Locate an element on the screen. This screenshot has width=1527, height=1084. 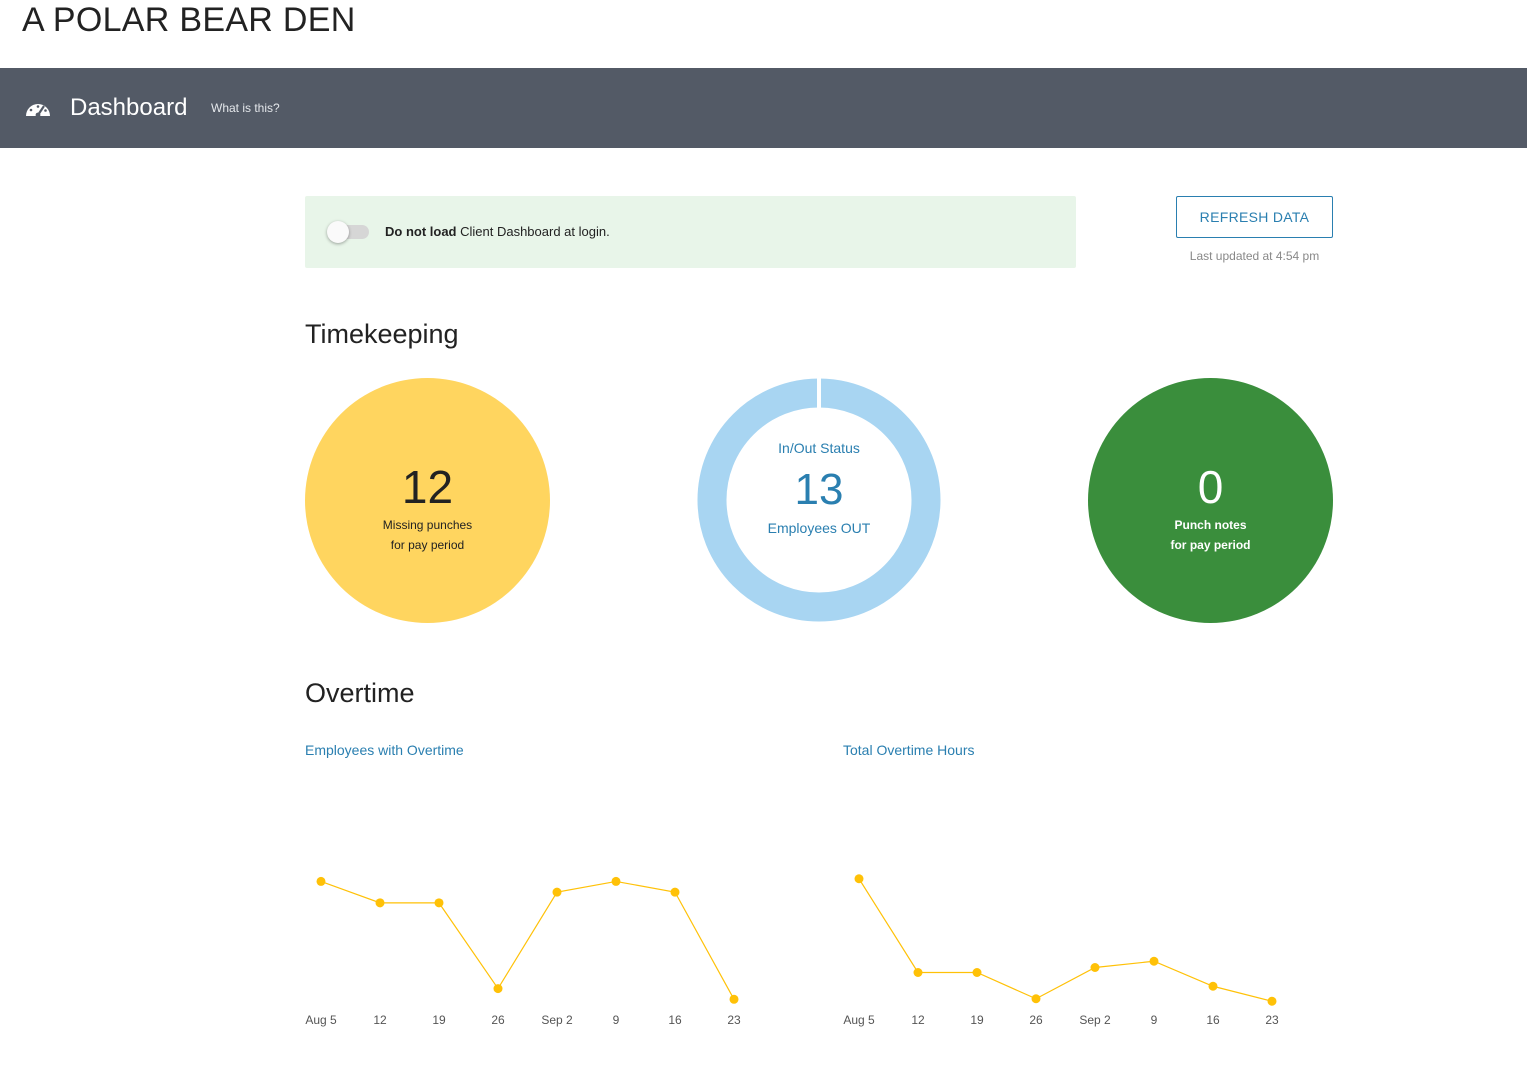
employees-overtime-chart: Aug 5 12 19 26 Sep 2 9 16 23 is located at coordinates (523, 951).